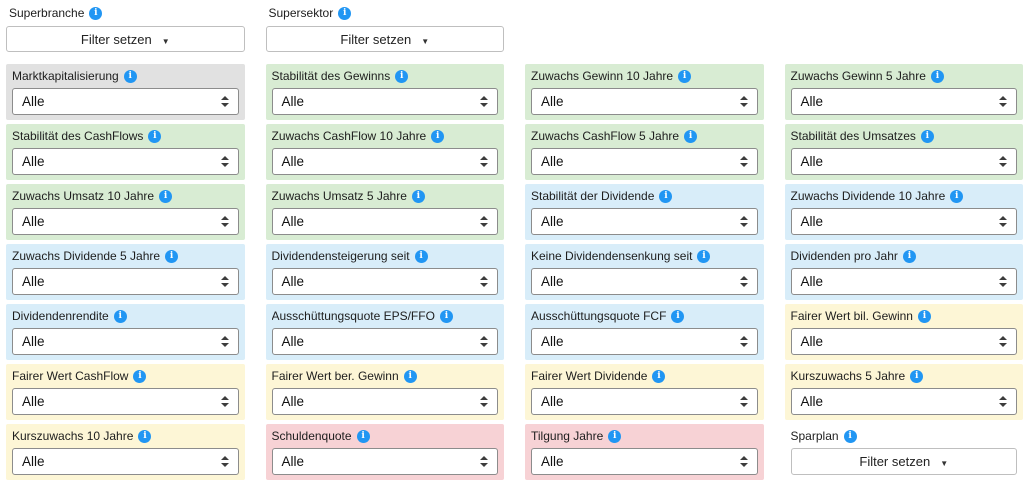 The image size is (1030, 481). What do you see at coordinates (384, 101) in the screenshot?
I see `select-stabilitaet-des-gewinns: Alle` at bounding box center [384, 101].